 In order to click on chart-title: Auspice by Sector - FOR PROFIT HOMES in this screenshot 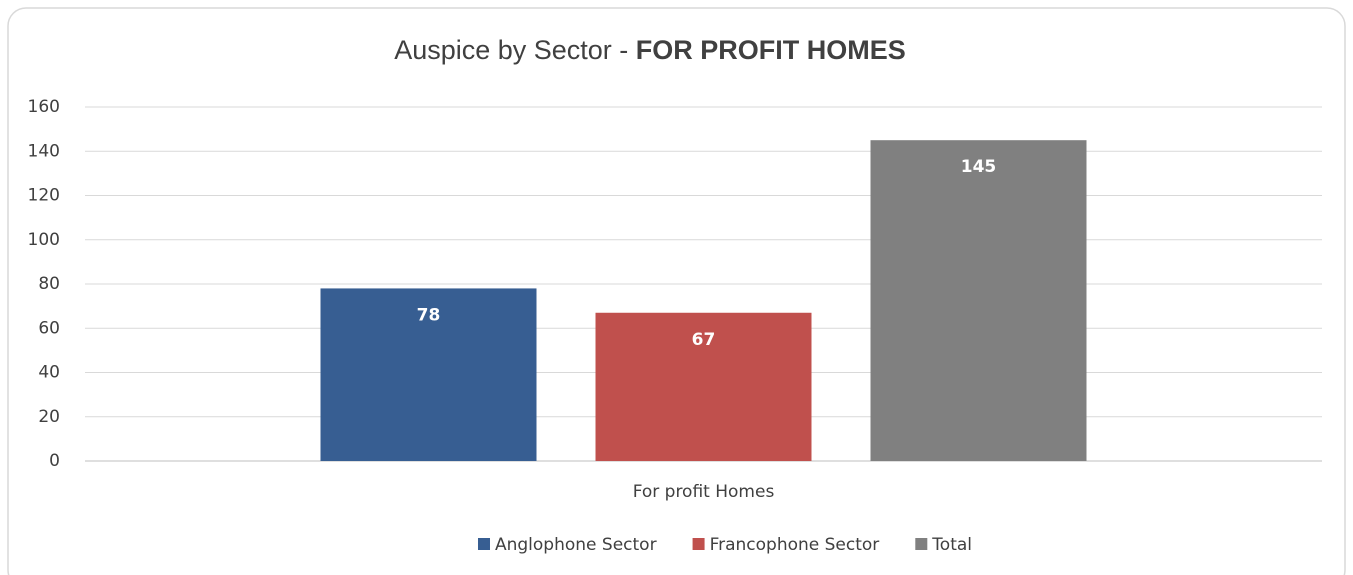, I will do `click(650, 50)`.